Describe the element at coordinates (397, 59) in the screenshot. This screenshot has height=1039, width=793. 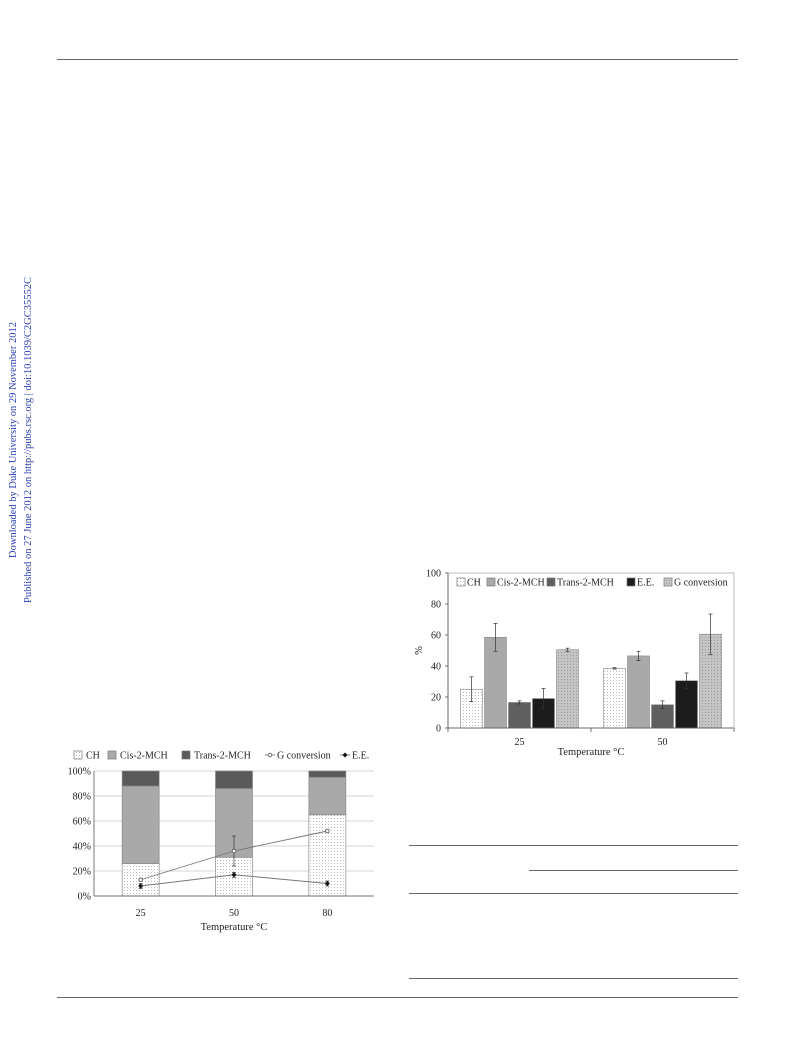
I see `page-top-rule` at that location.